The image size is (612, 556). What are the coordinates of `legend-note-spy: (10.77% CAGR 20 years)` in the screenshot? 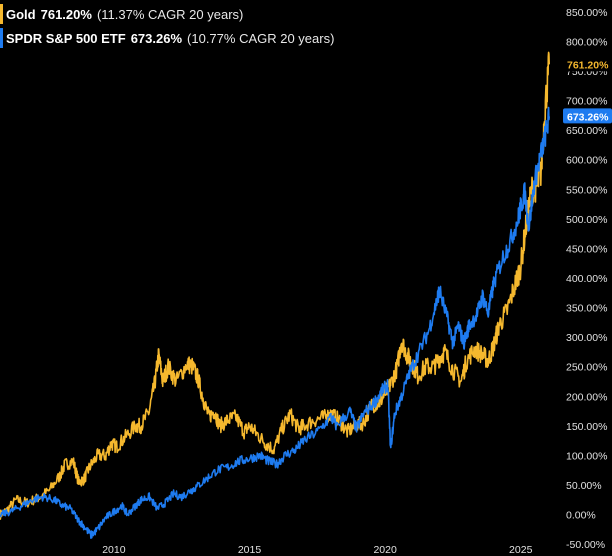 It's located at (261, 38).